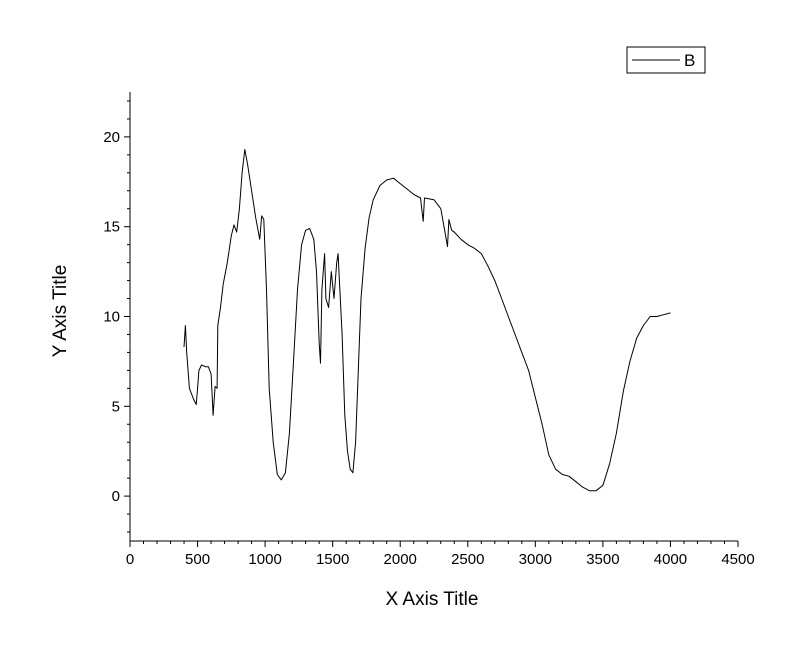 The height and width of the screenshot is (655, 800). What do you see at coordinates (116, 496) in the screenshot?
I see `y-tick-label: 0` at bounding box center [116, 496].